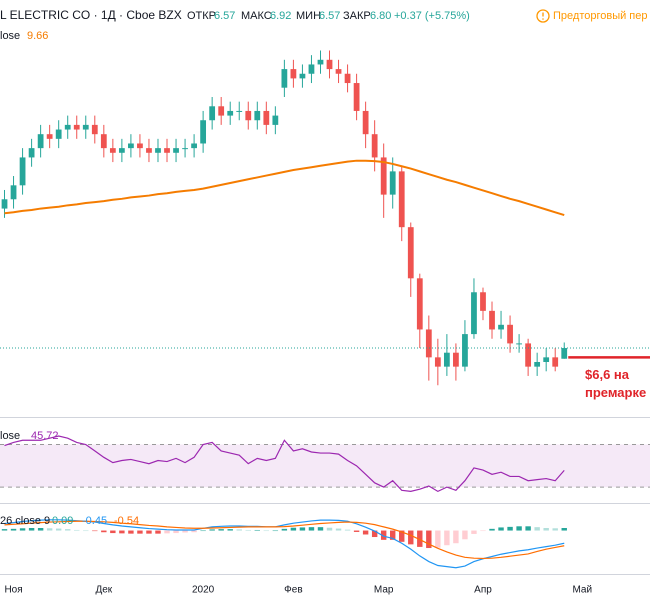 This screenshot has width=650, height=600. I want to click on x-tick-label: Май, so click(582, 590).